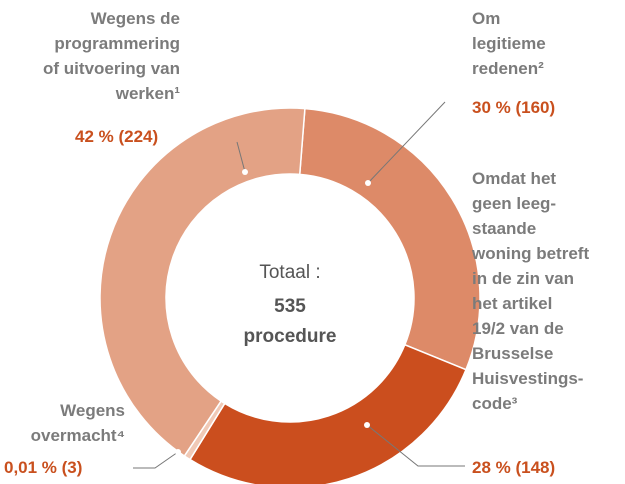 The height and width of the screenshot is (484, 625). Describe the element at coordinates (514, 107) in the screenshot. I see `value-label: 30 % (160)` at that location.